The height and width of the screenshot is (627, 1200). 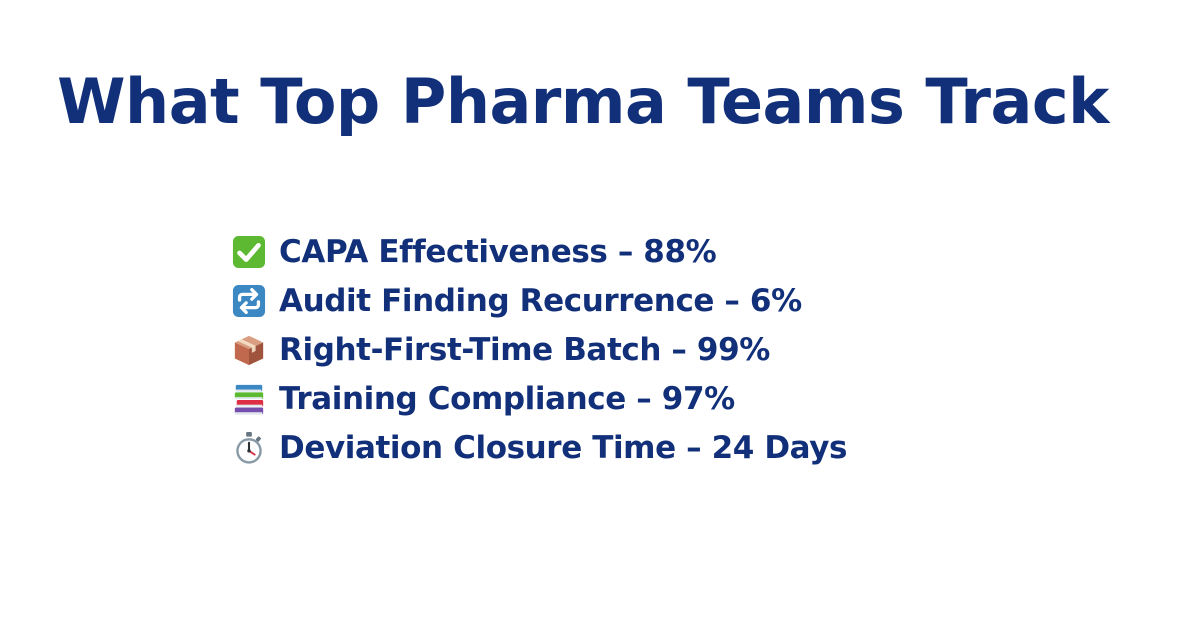 I want to click on metric-label: Audit Finding Recurrence – 6%, so click(x=540, y=300).